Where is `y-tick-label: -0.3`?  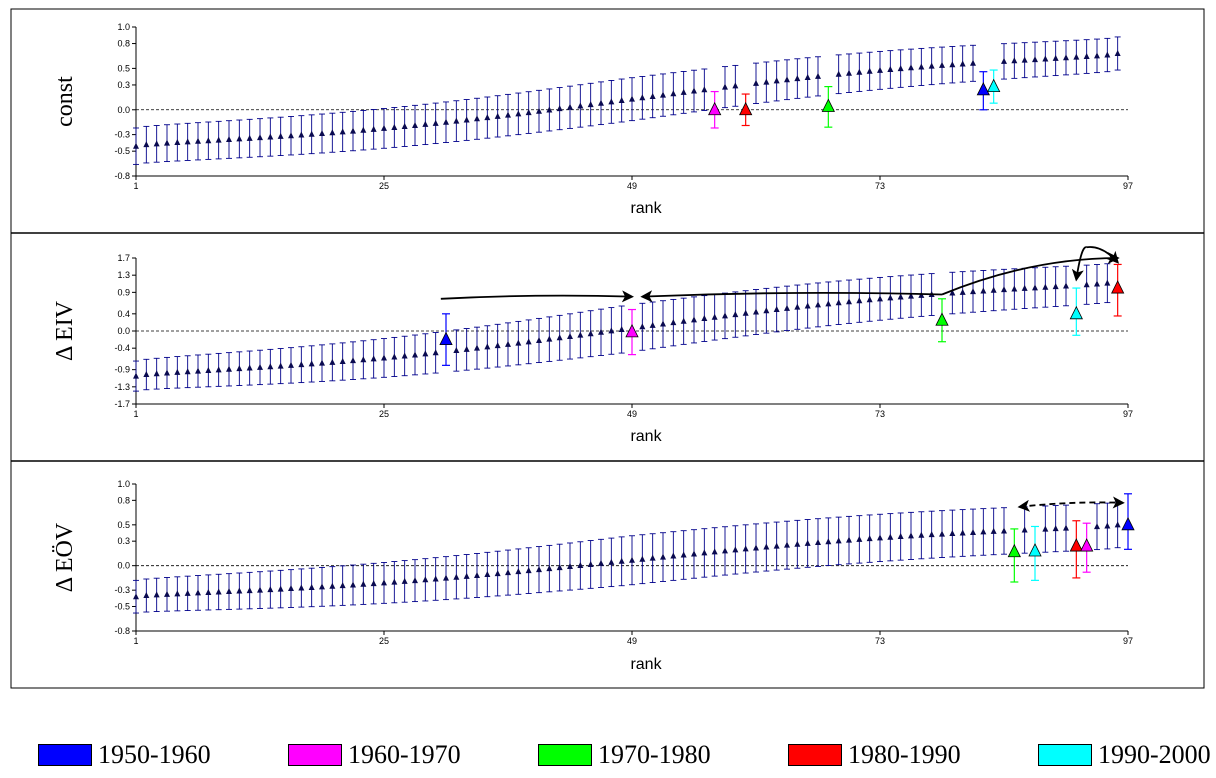
y-tick-label: -0.3 is located at coordinates (122, 135).